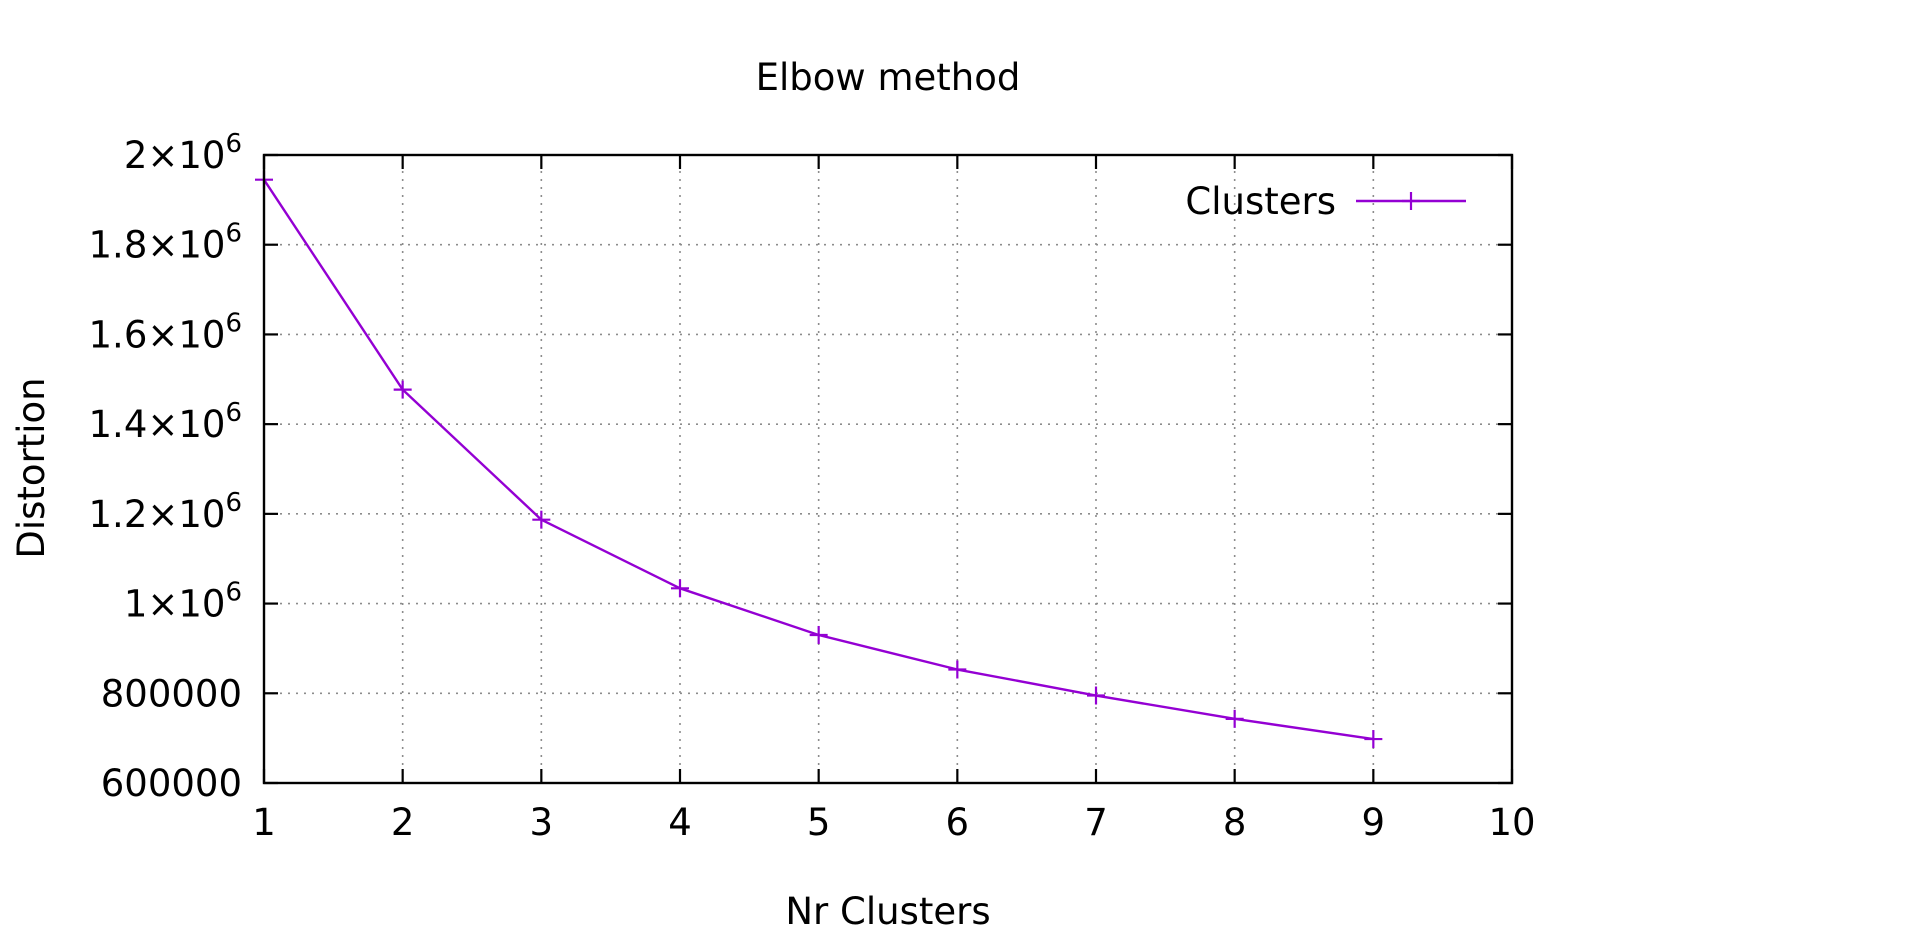  Describe the element at coordinates (171, 783) in the screenshot. I see `y-tick-label: 600000` at that location.